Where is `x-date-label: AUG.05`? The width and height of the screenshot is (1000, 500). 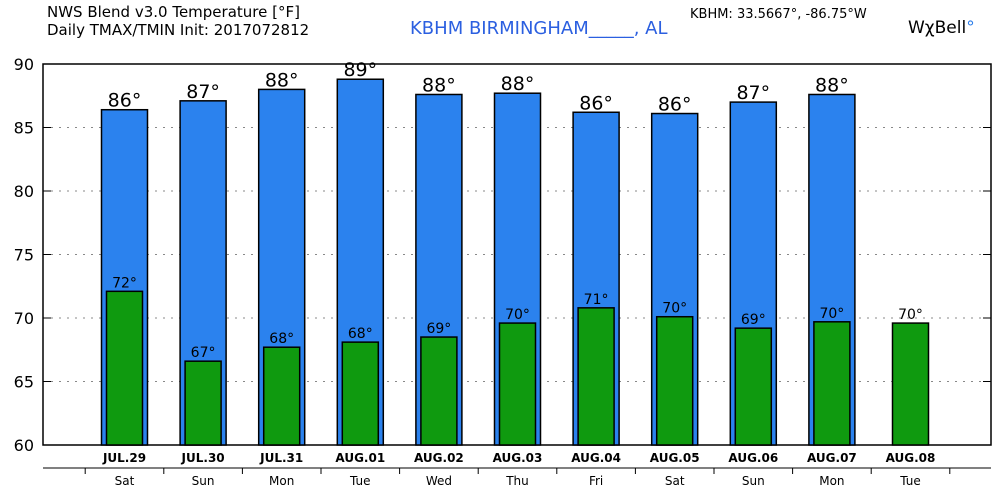
x-date-label: AUG.05 is located at coordinates (675, 458).